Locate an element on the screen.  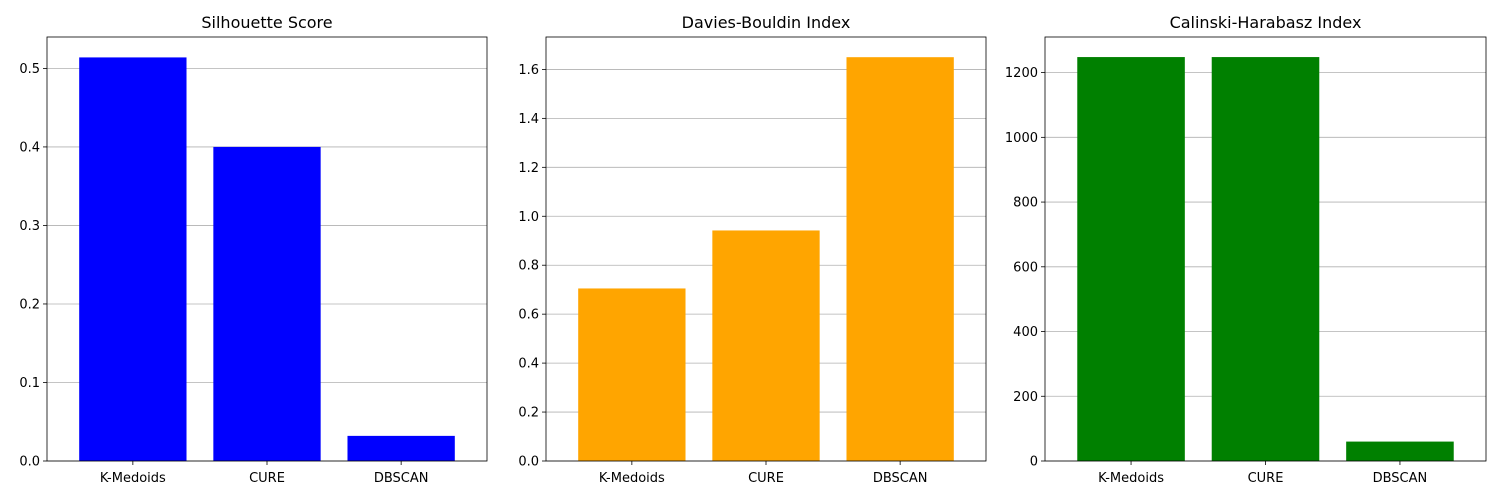
y-tick-label: 200 is located at coordinates (1025, 397).